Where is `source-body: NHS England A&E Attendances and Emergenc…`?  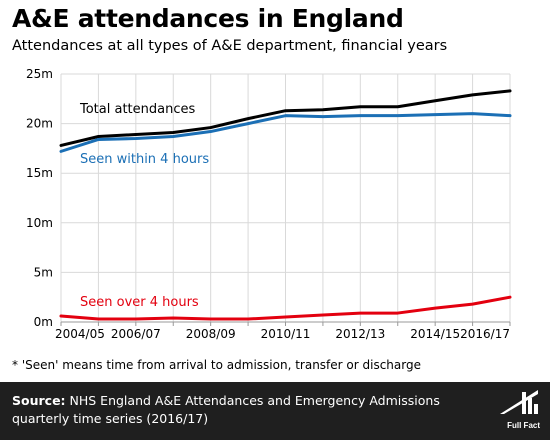 source-body: NHS England A&E Attendances and Emergenc… is located at coordinates (226, 409).